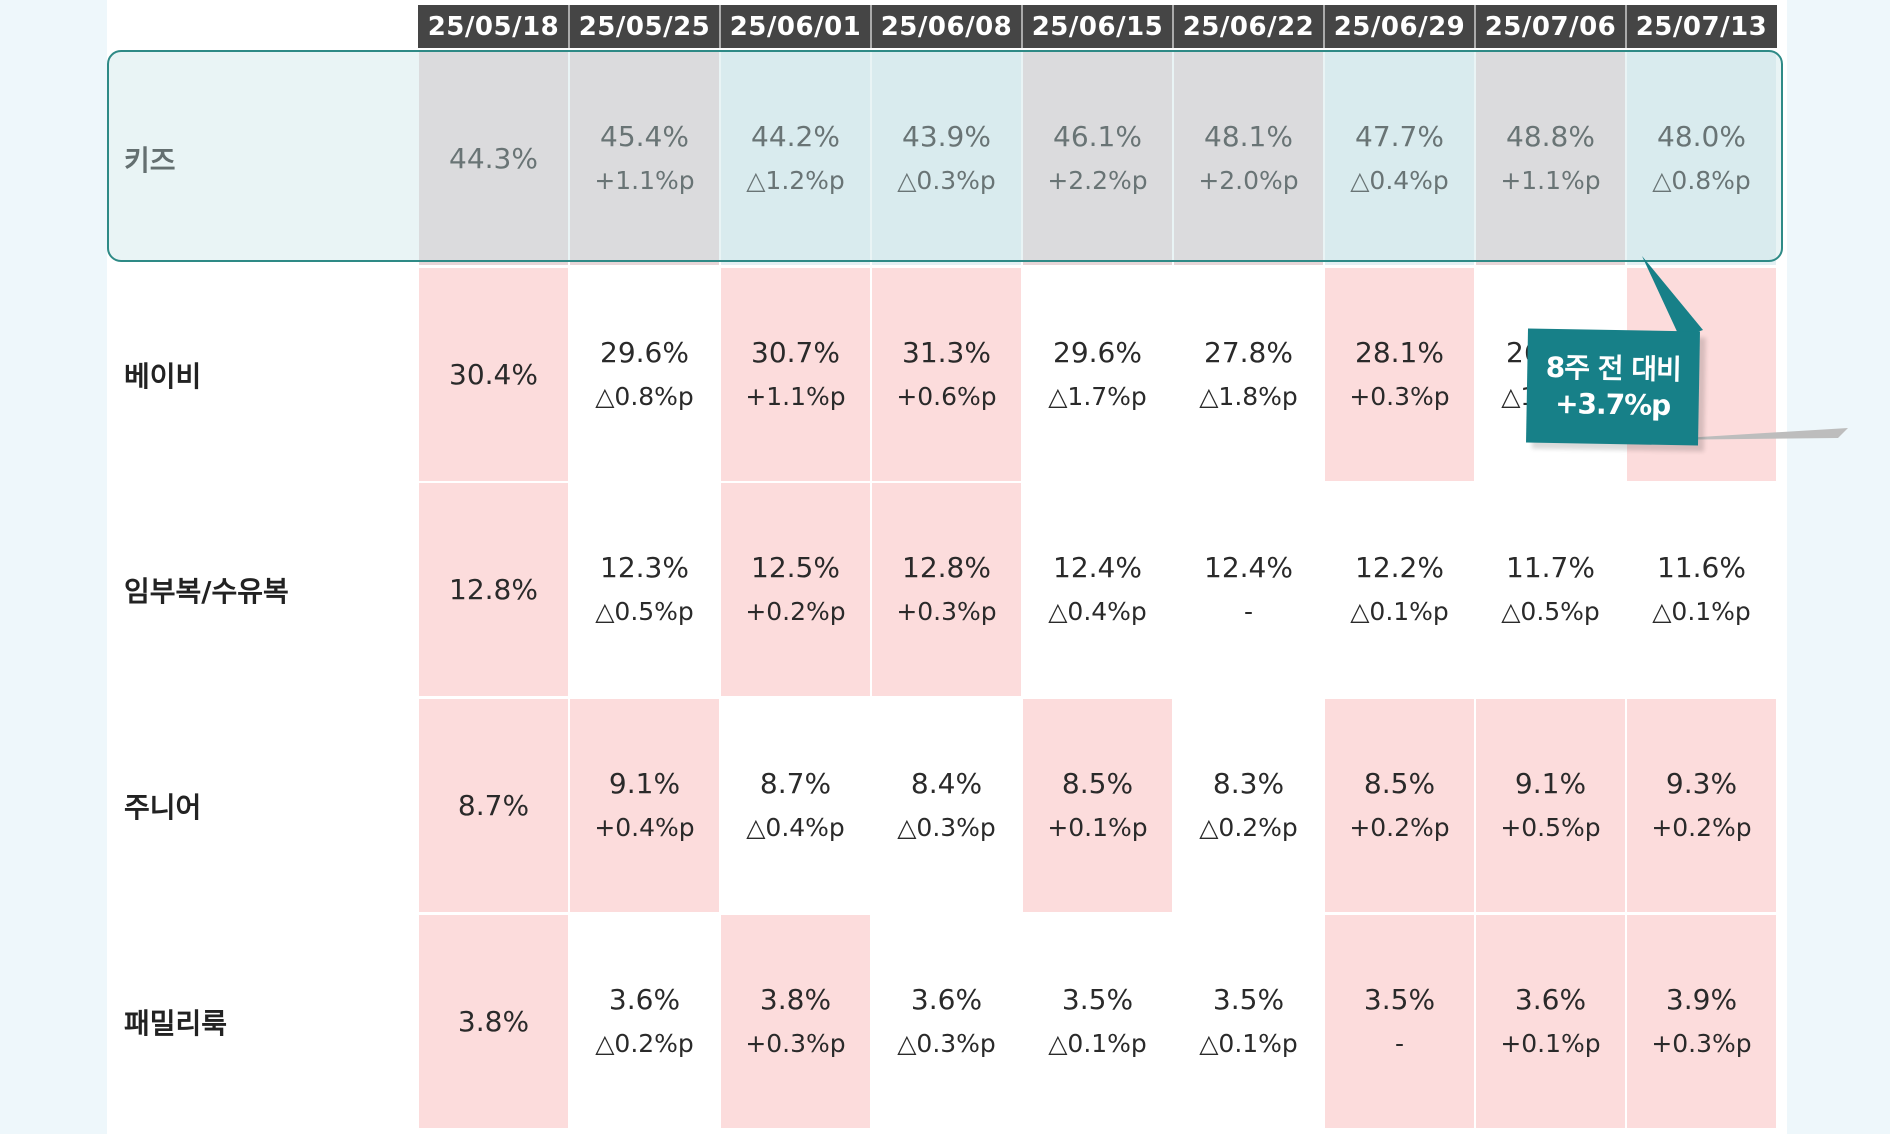 This screenshot has width=1890, height=1134. I want to click on table-cell: 9.1% +0.5%p, so click(1550, 805).